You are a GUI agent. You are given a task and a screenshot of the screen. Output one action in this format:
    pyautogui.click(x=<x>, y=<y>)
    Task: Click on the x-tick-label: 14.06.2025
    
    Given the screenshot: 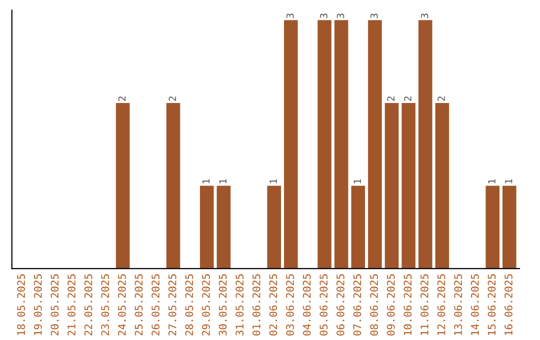 What is the action you would take?
    pyautogui.click(x=474, y=304)
    